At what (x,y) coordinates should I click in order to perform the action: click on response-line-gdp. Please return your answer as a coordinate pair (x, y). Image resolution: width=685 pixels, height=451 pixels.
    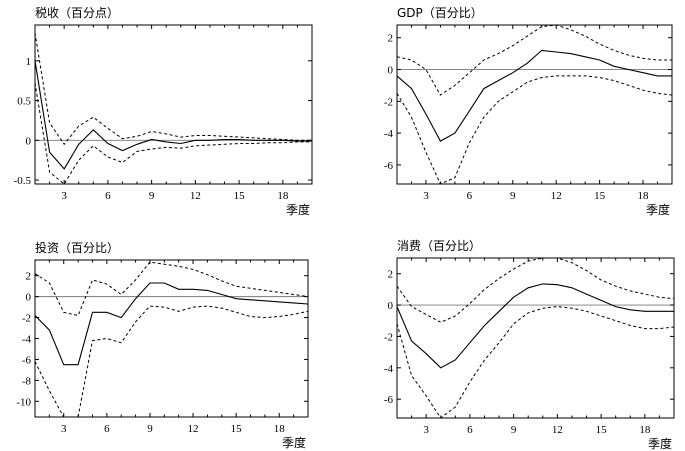
    Looking at the image, I should click on (534, 95).